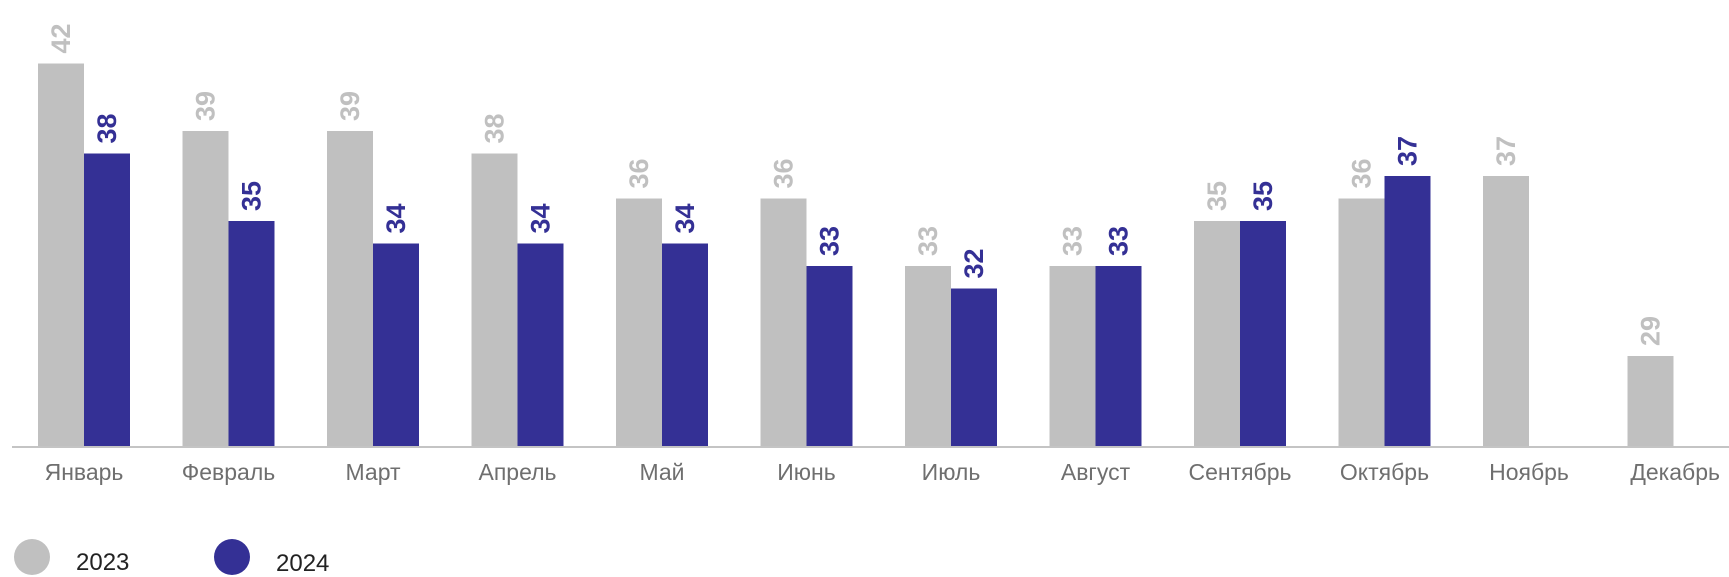 The image size is (1729, 577). Describe the element at coordinates (171, 558) in the screenshot. I see `legend: 2023 2024` at that location.